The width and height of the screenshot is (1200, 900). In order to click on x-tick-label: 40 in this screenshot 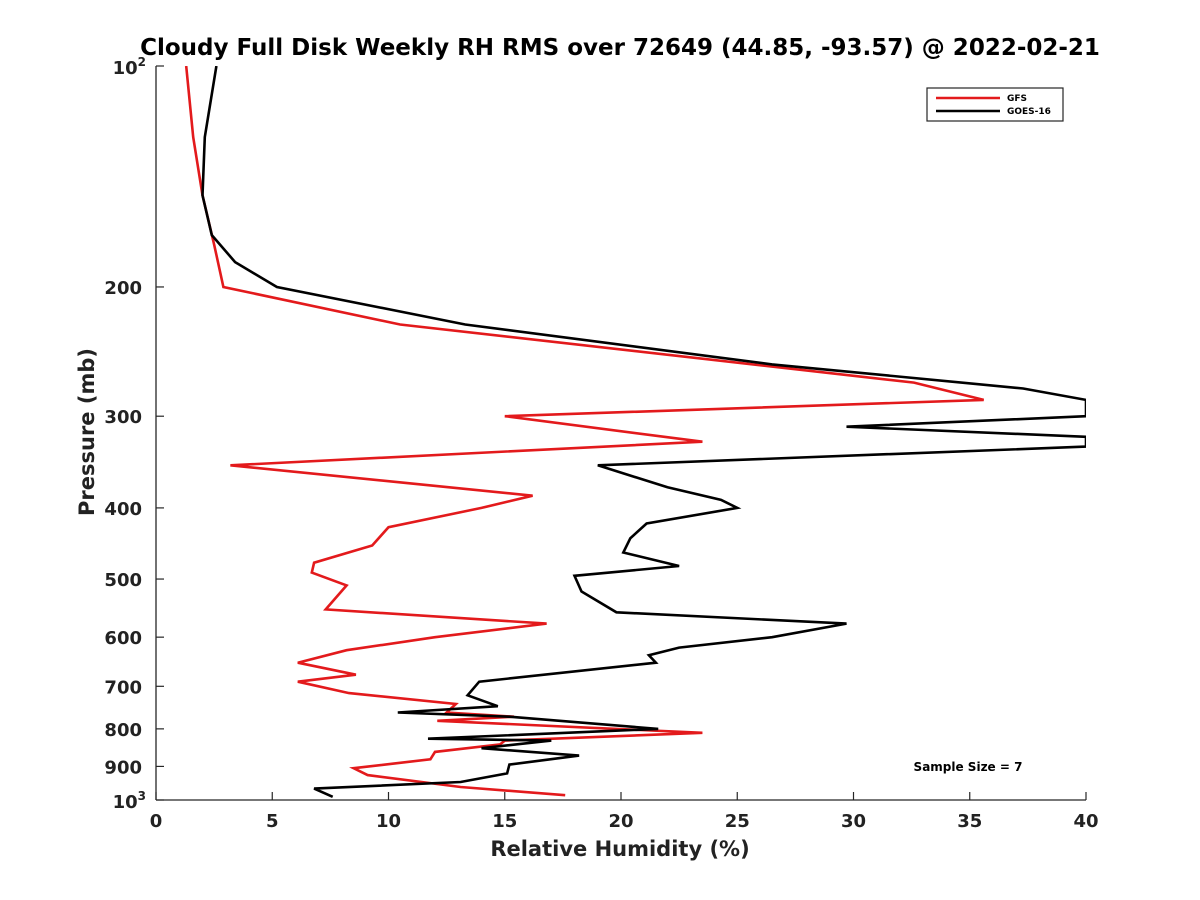, I will do `click(1085, 821)`.